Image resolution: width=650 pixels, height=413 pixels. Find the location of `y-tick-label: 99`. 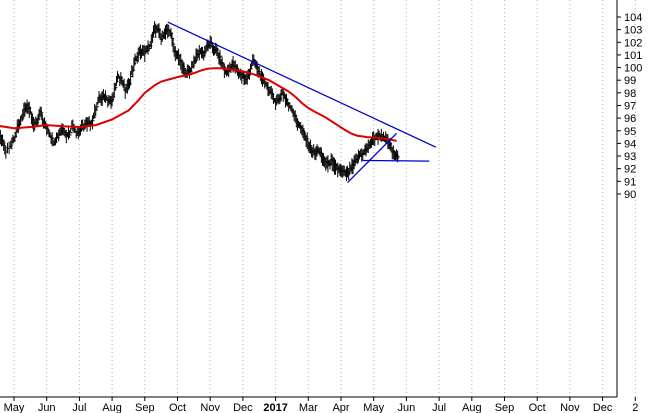

y-tick-label: 99 is located at coordinates (630, 81).